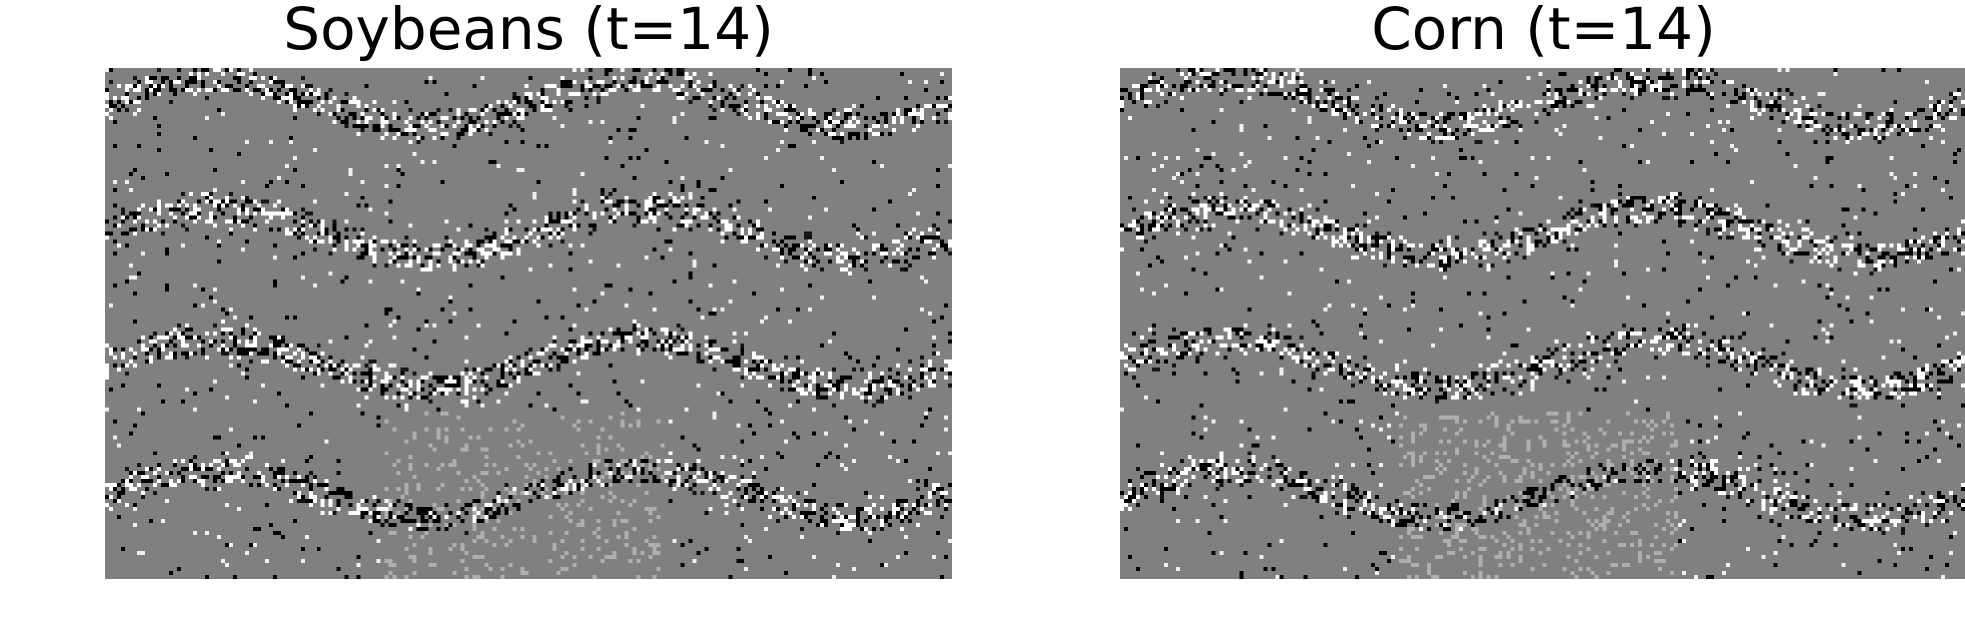  Describe the element at coordinates (528, 31) in the screenshot. I see `panel-title: Soybeans (t=14)` at that location.